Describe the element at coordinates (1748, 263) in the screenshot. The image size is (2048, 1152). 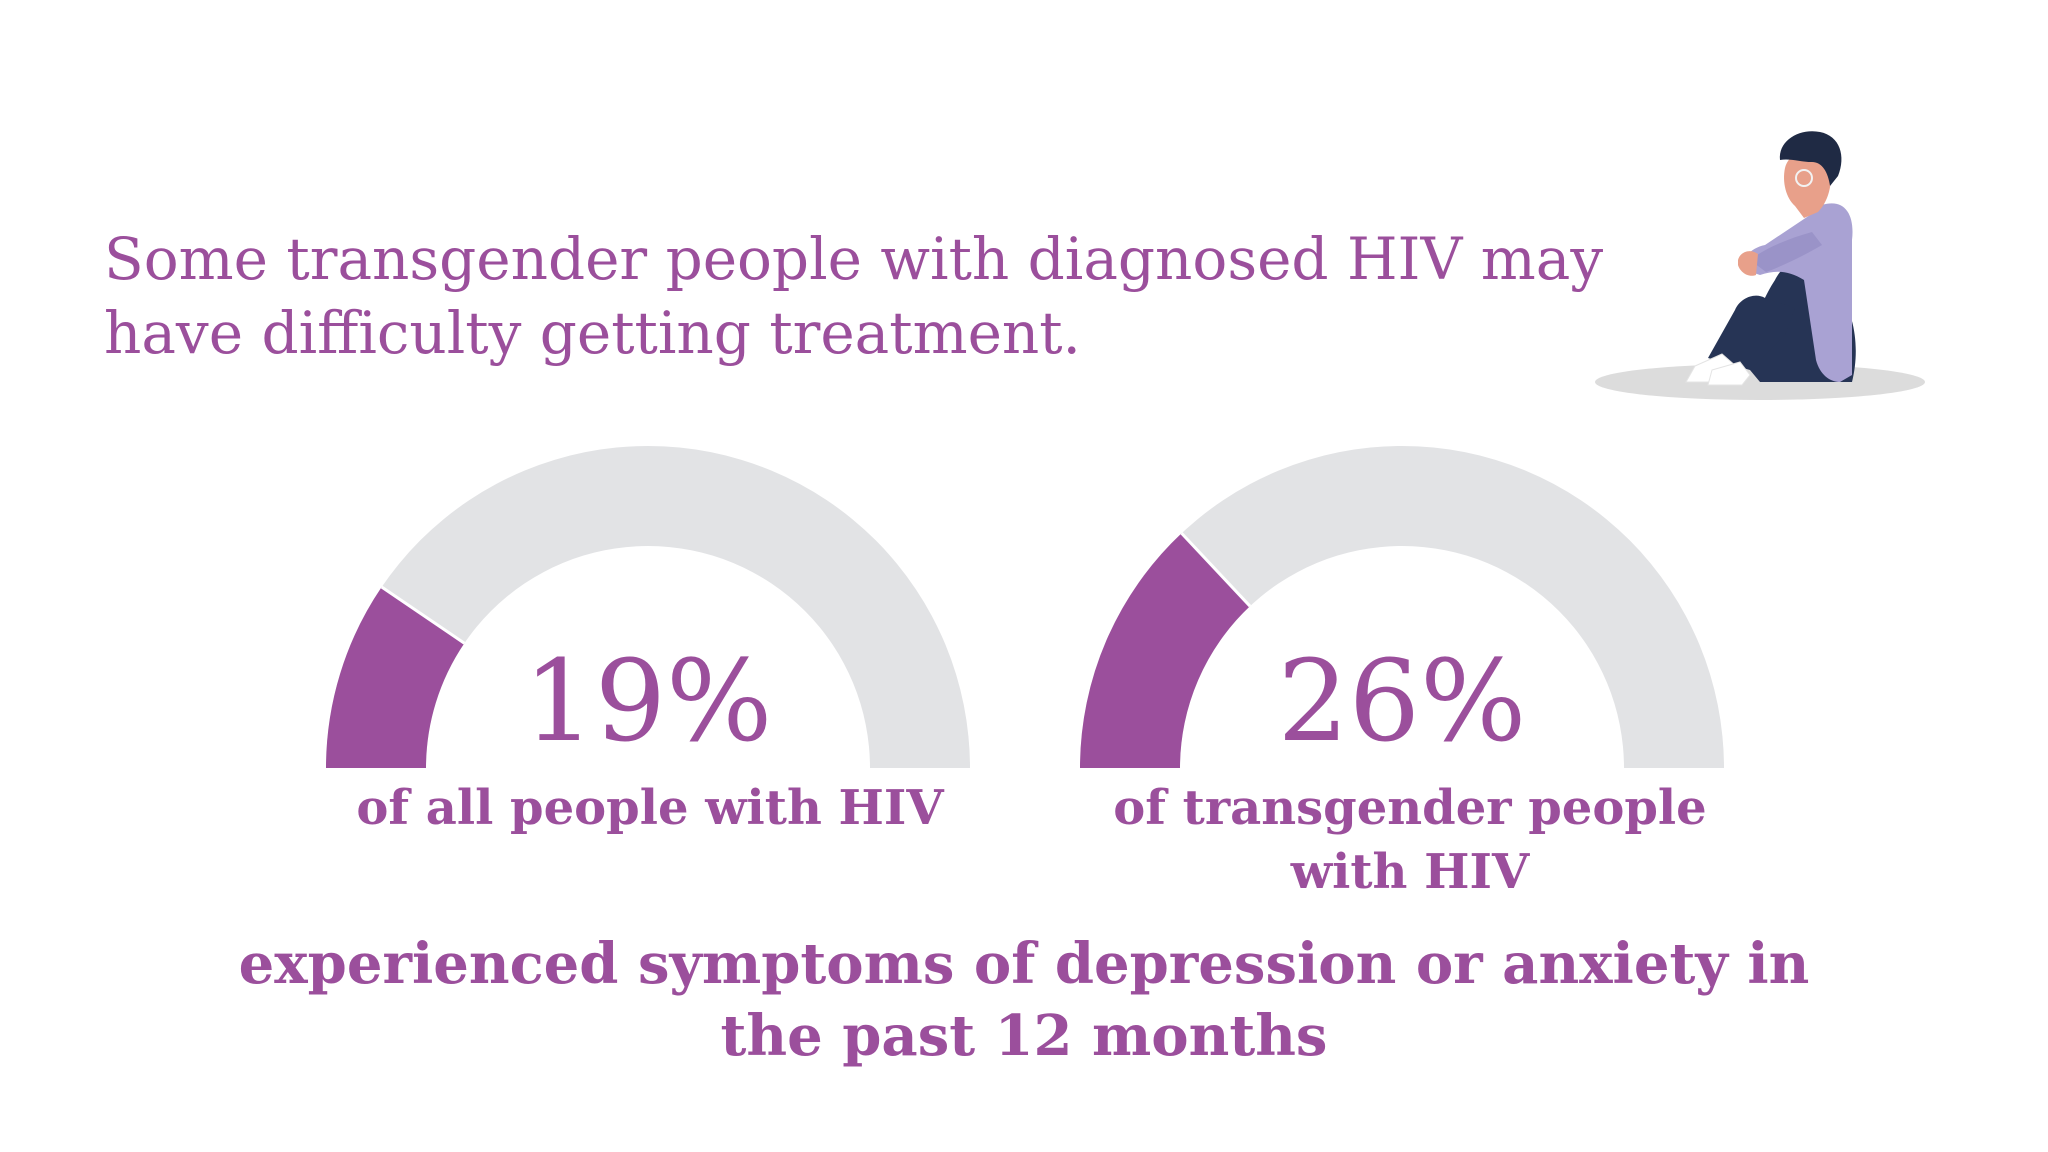
I see `skin-hand-shape` at that location.